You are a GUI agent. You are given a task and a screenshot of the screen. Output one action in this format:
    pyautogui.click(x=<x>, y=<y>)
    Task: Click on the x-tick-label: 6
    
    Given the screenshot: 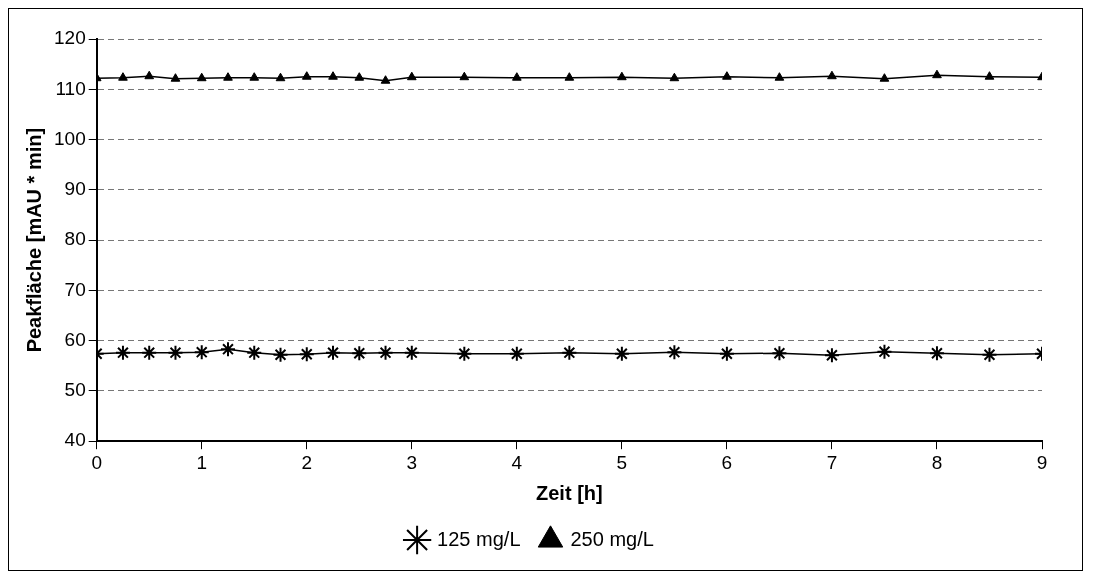 What is the action you would take?
    pyautogui.click(x=727, y=462)
    